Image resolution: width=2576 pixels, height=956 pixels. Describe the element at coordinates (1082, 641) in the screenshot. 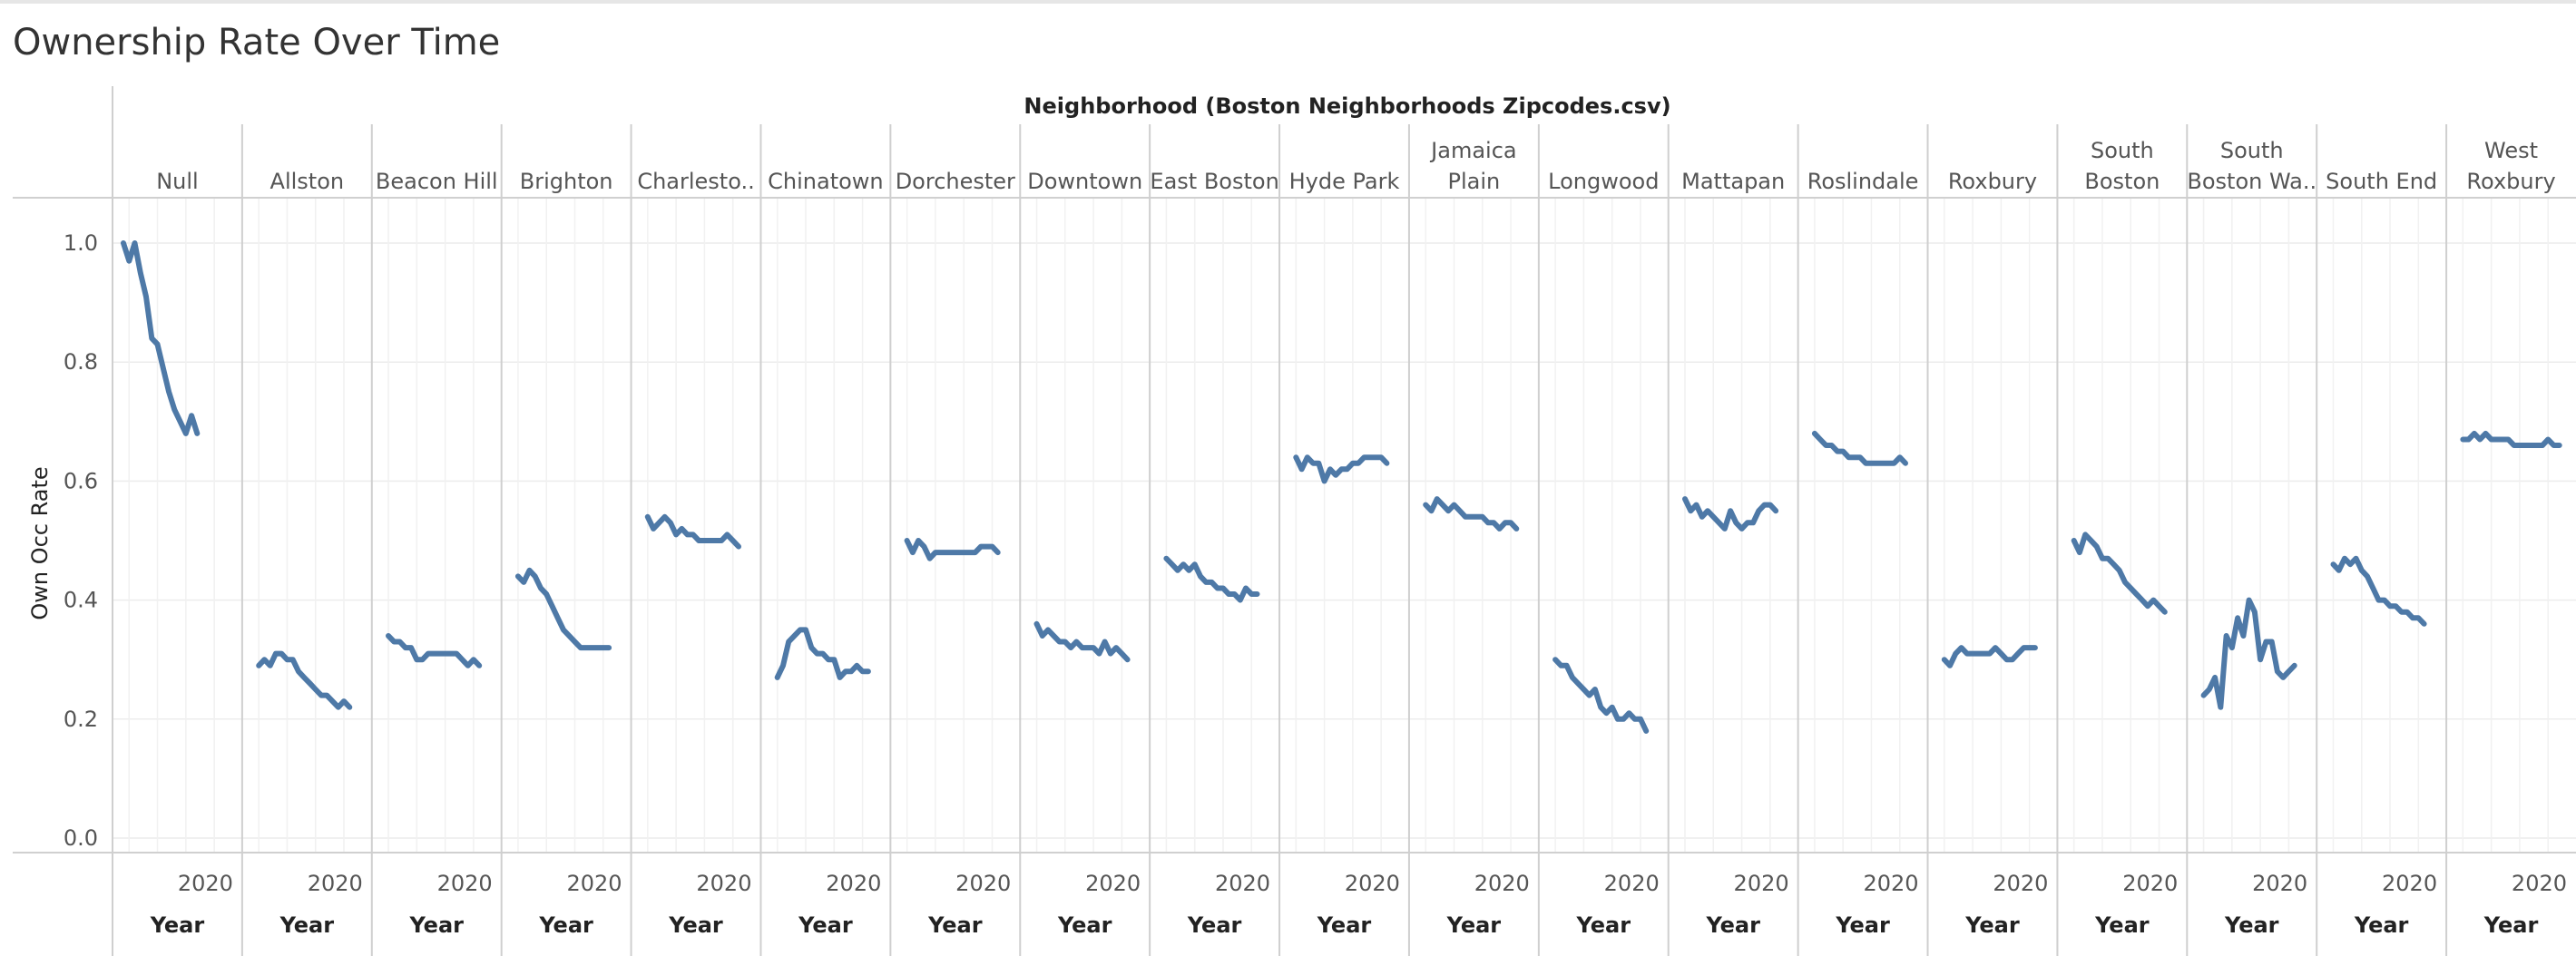

I see `series-line-downtown` at that location.